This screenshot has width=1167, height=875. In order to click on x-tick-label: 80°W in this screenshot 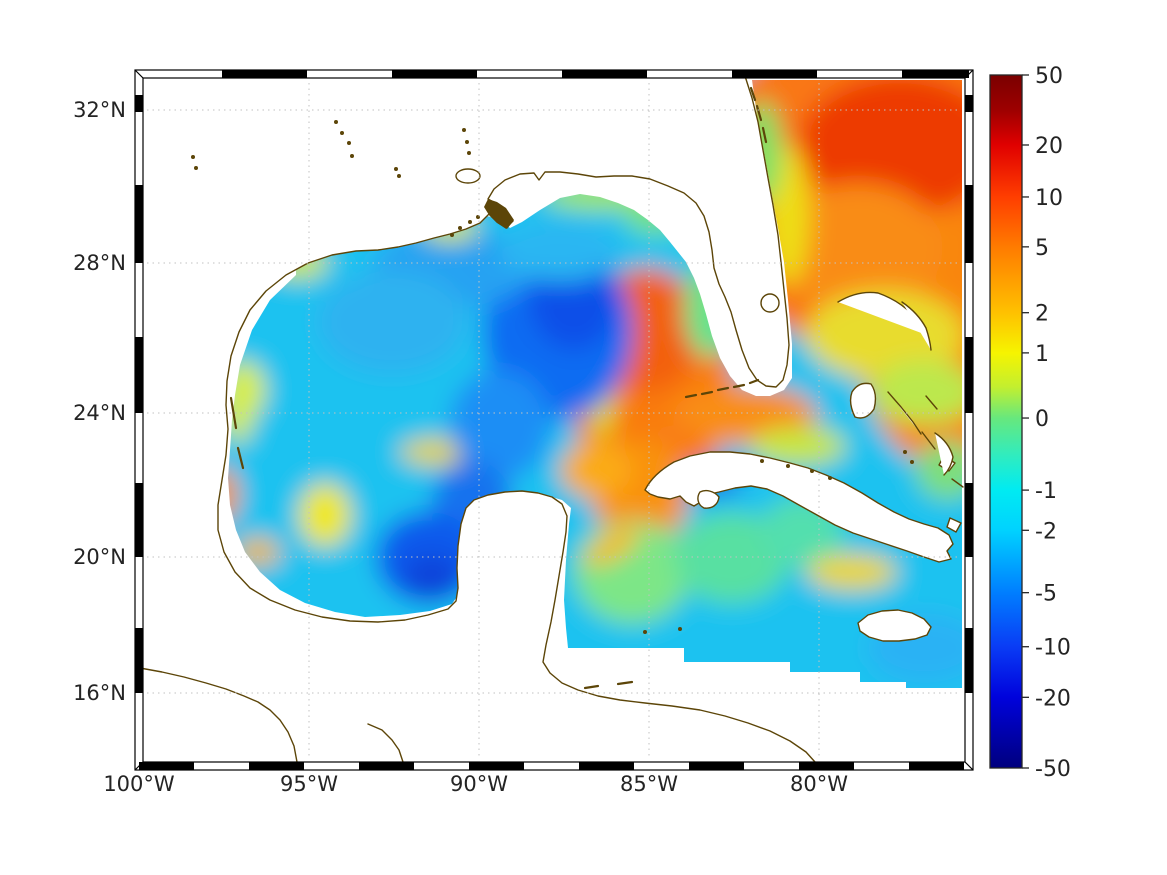, I will do `click(819, 784)`.